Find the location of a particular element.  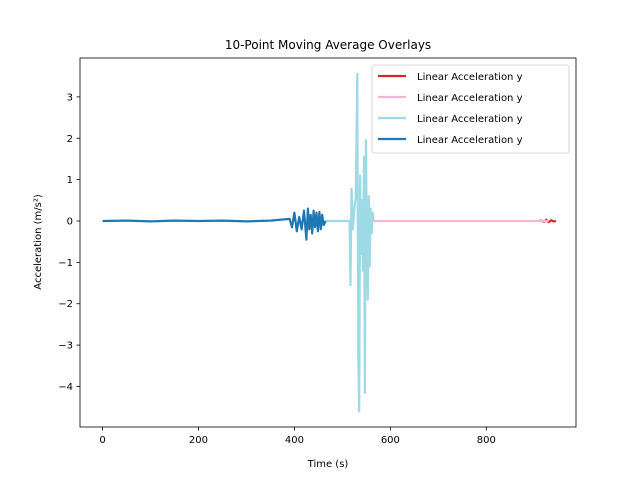

legend-label-4: Linear Acceleration y is located at coordinates (470, 140).